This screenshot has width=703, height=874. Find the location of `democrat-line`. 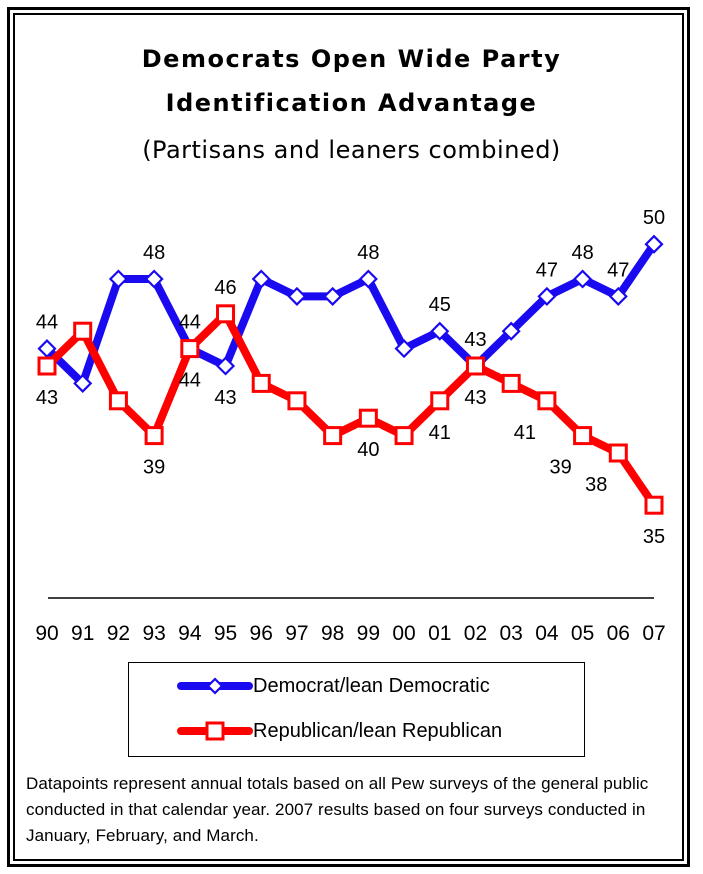

democrat-line is located at coordinates (351, 314).